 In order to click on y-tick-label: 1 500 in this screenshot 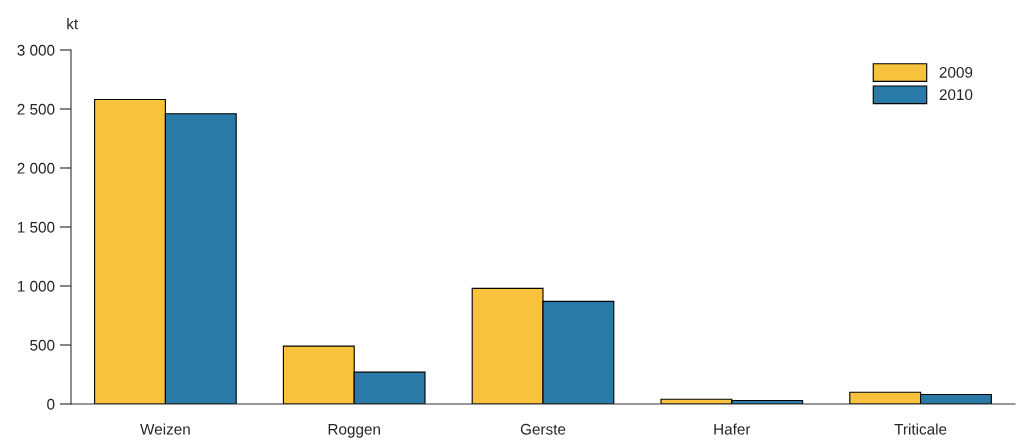, I will do `click(36, 227)`.